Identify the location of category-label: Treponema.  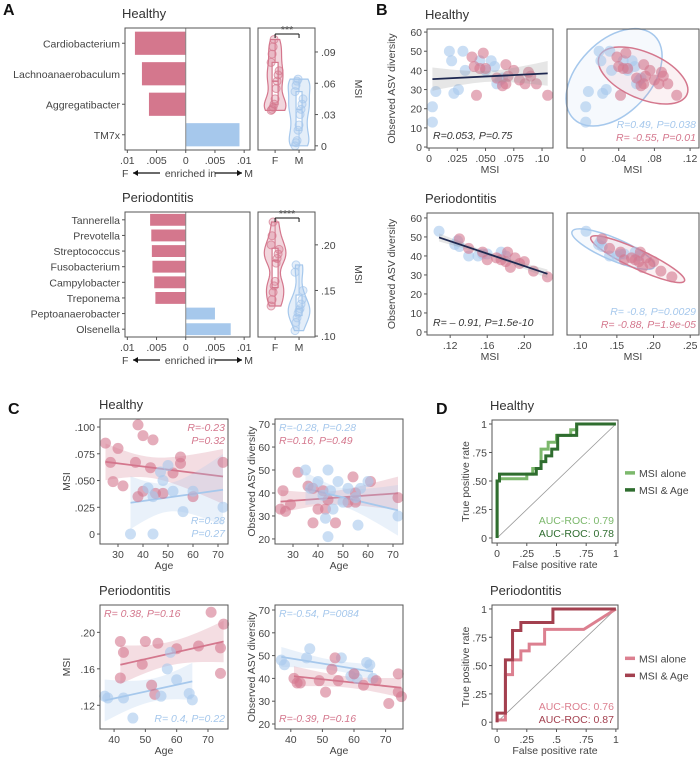
(93, 299).